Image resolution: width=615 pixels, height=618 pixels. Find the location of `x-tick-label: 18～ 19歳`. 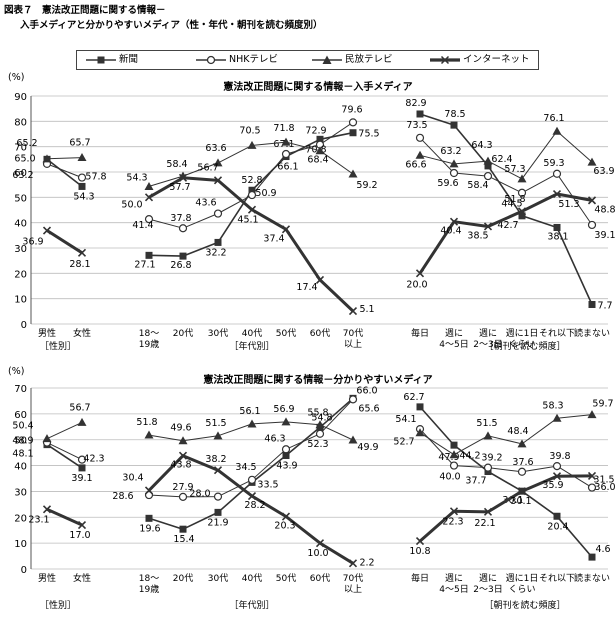

x-tick-label: 18～ 19歳 is located at coordinates (149, 584).